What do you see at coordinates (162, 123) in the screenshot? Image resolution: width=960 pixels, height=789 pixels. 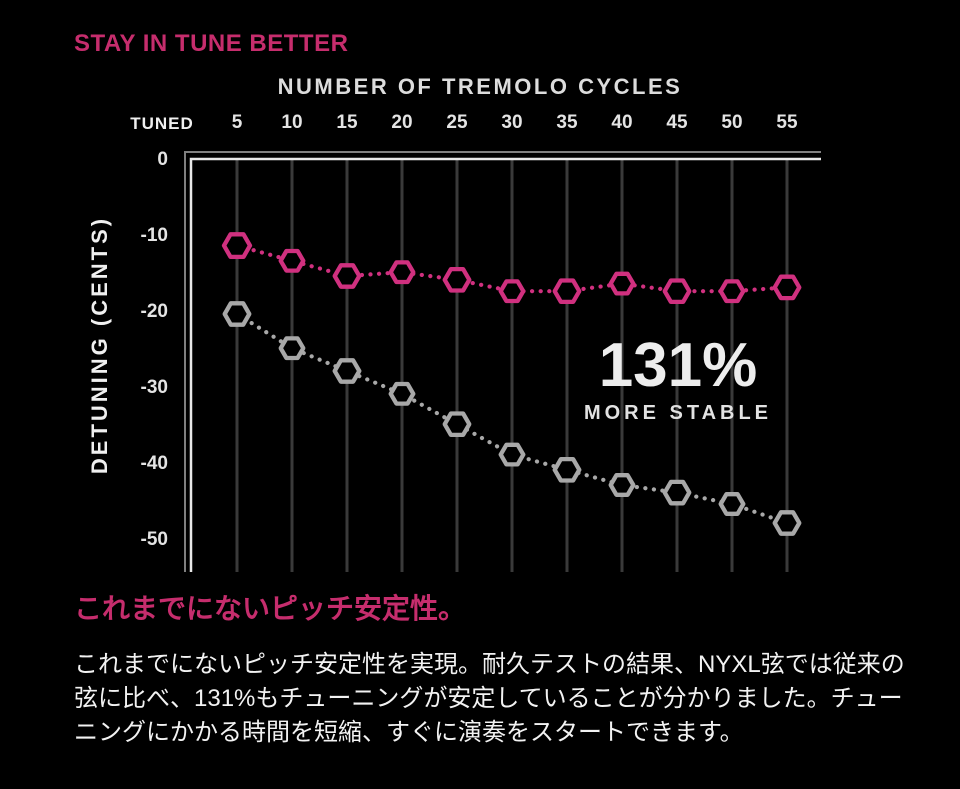 I see `x-axis-start-label: TUNED` at bounding box center [162, 123].